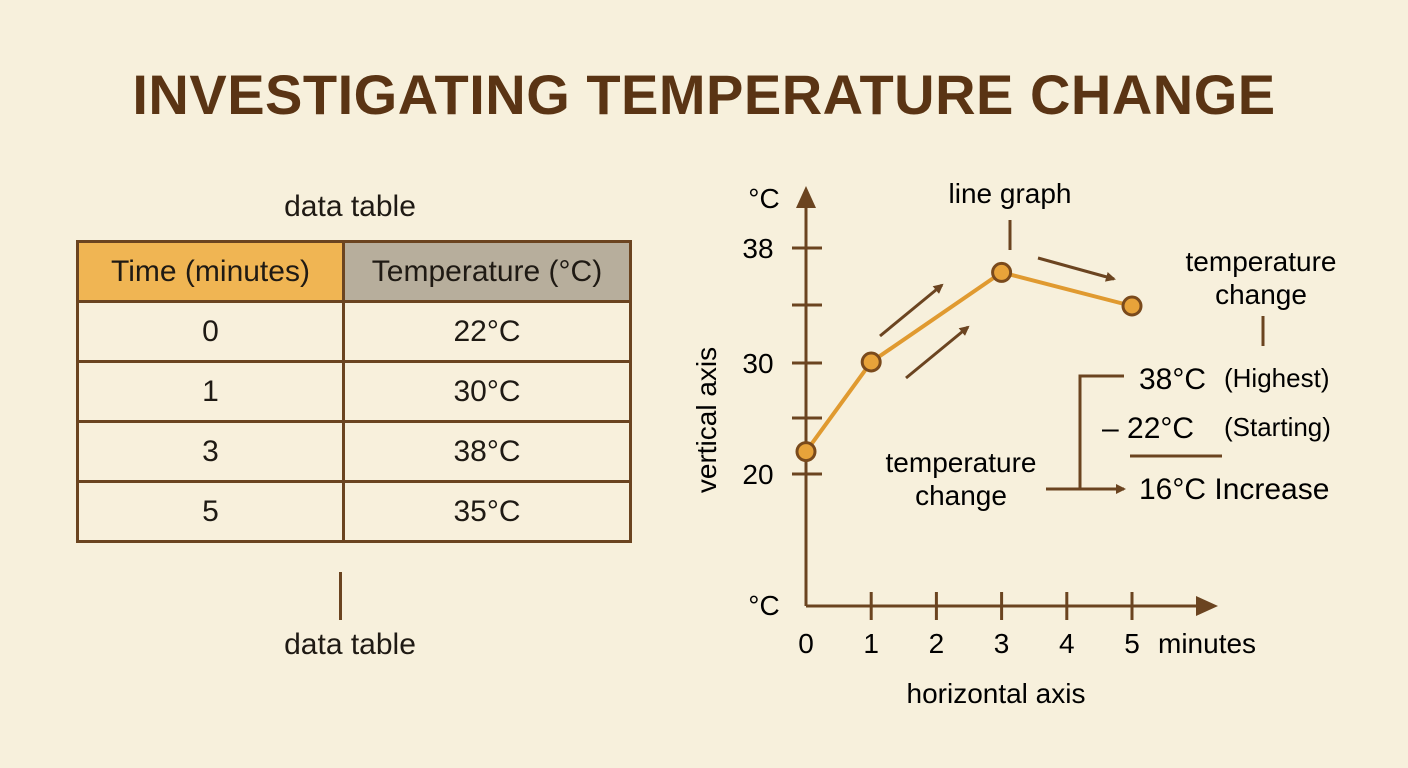 This screenshot has width=1408, height=768. I want to click on table-row: 3 38°C, so click(354, 451).